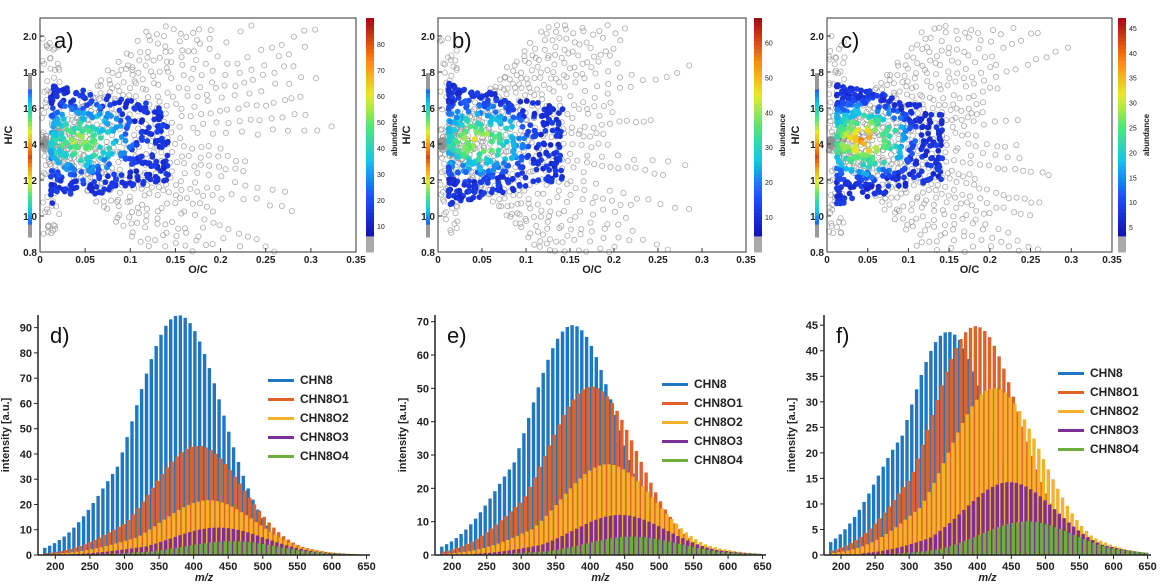 The height and width of the screenshot is (584, 1173). Describe the element at coordinates (817, 253) in the screenshot. I see `y-tick-label: 0.8` at that location.